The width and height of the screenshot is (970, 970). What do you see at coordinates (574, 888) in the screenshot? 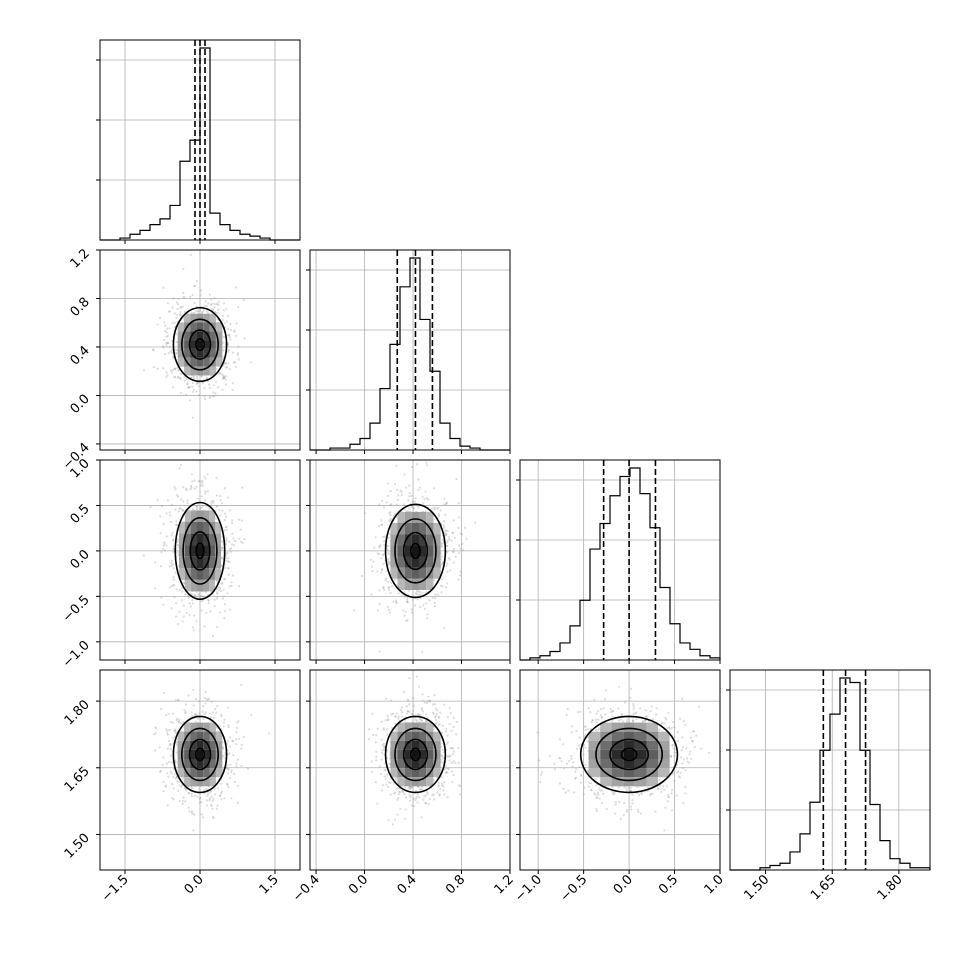
I see `x-tick-label: −0.5` at bounding box center [574, 888].